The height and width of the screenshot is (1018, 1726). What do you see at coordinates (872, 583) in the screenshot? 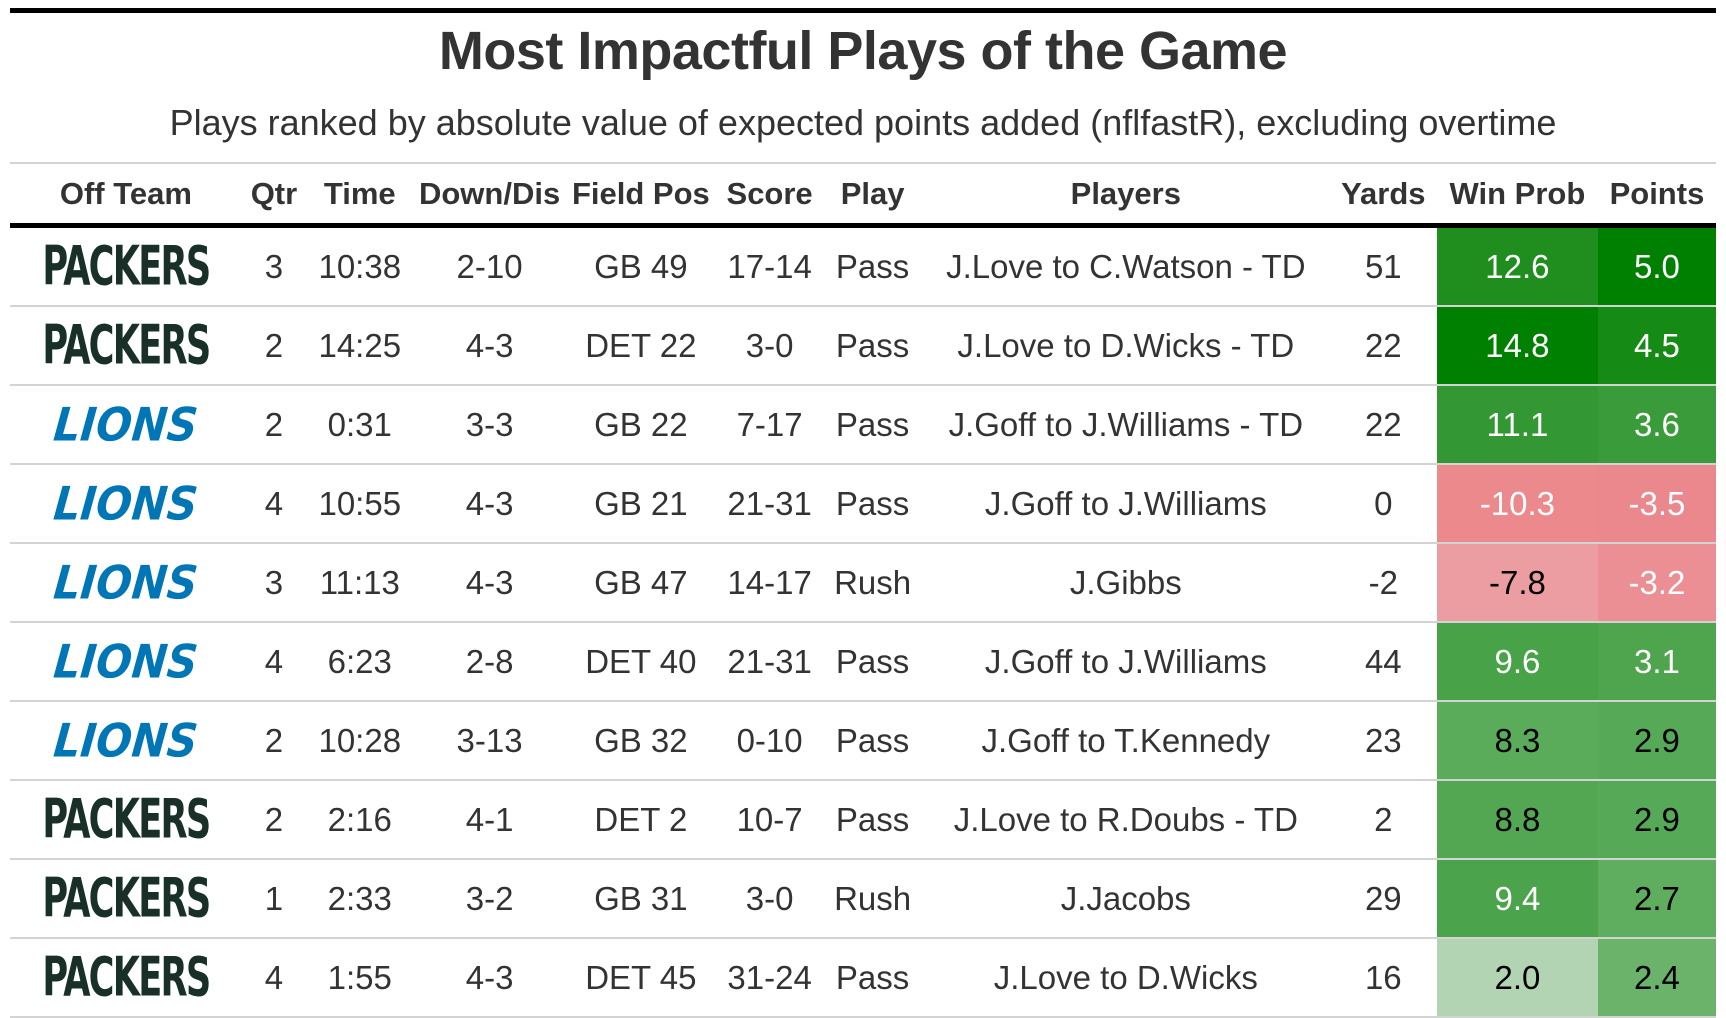
I see `cell-play: Rush` at bounding box center [872, 583].